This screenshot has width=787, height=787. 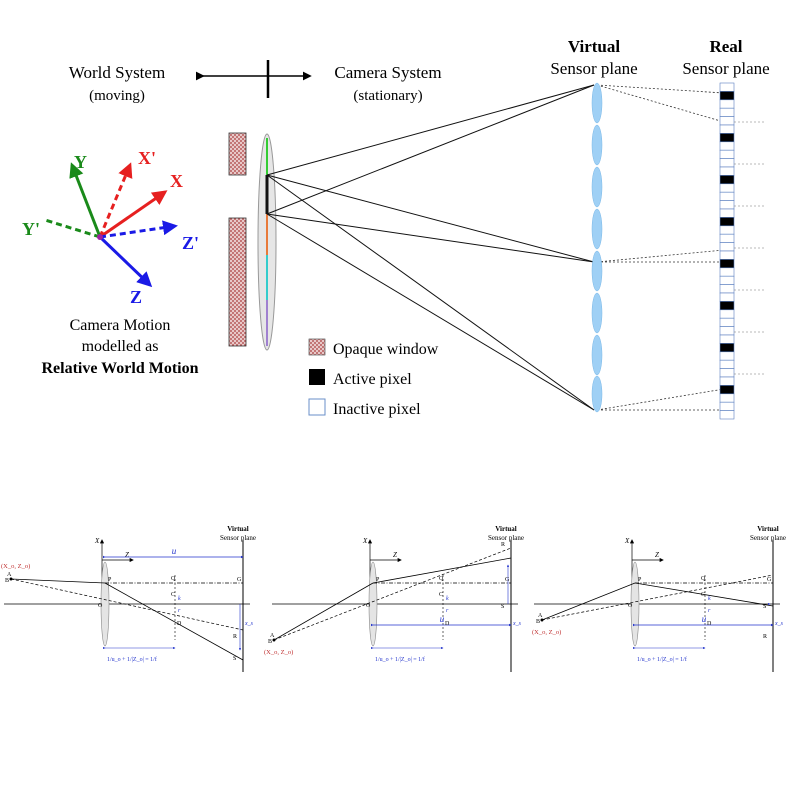 I want to click on real-sensor-pixels, so click(x=727, y=251).